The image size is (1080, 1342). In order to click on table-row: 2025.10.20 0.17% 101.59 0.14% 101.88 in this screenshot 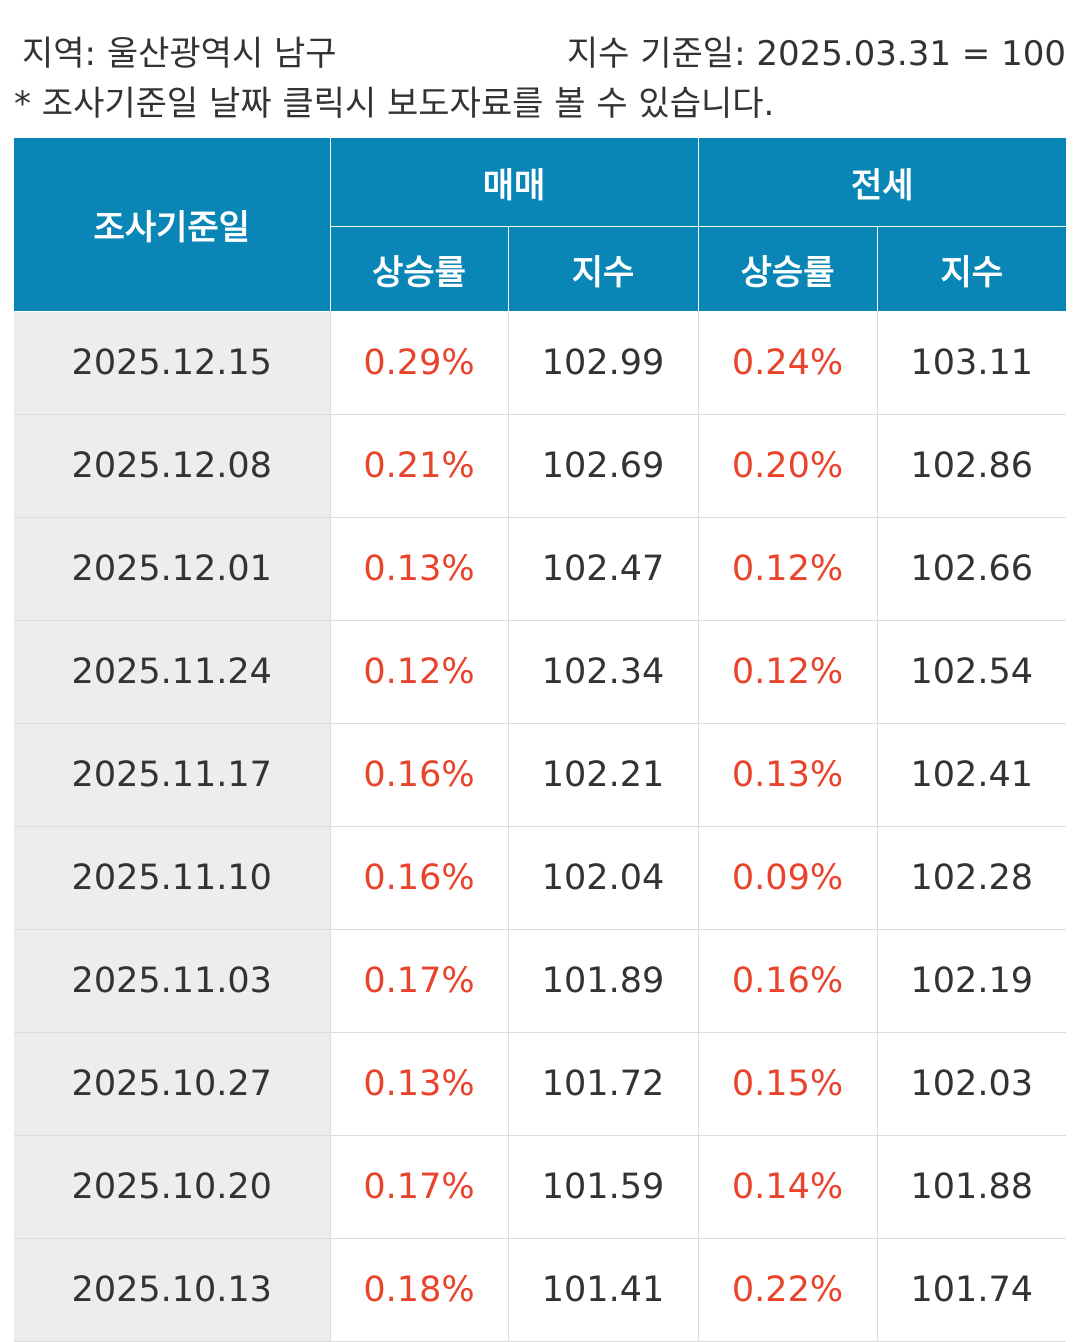, I will do `click(540, 1187)`.